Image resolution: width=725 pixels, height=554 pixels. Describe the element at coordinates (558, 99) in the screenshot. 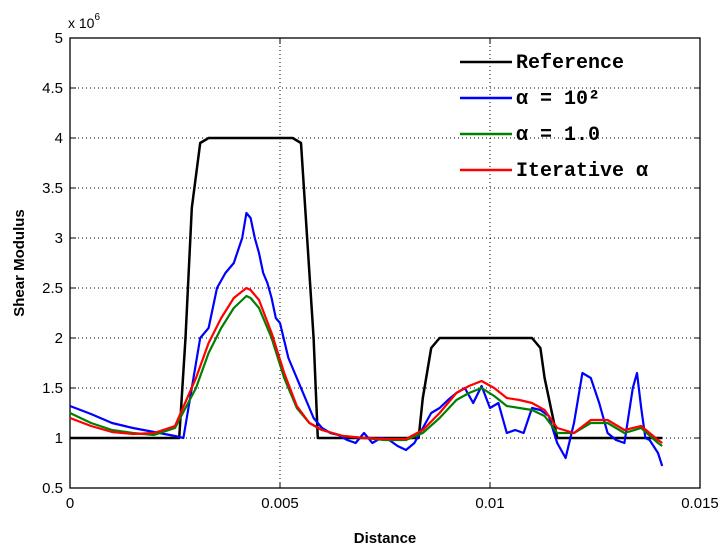

I see `legend-label: α = 10²` at that location.